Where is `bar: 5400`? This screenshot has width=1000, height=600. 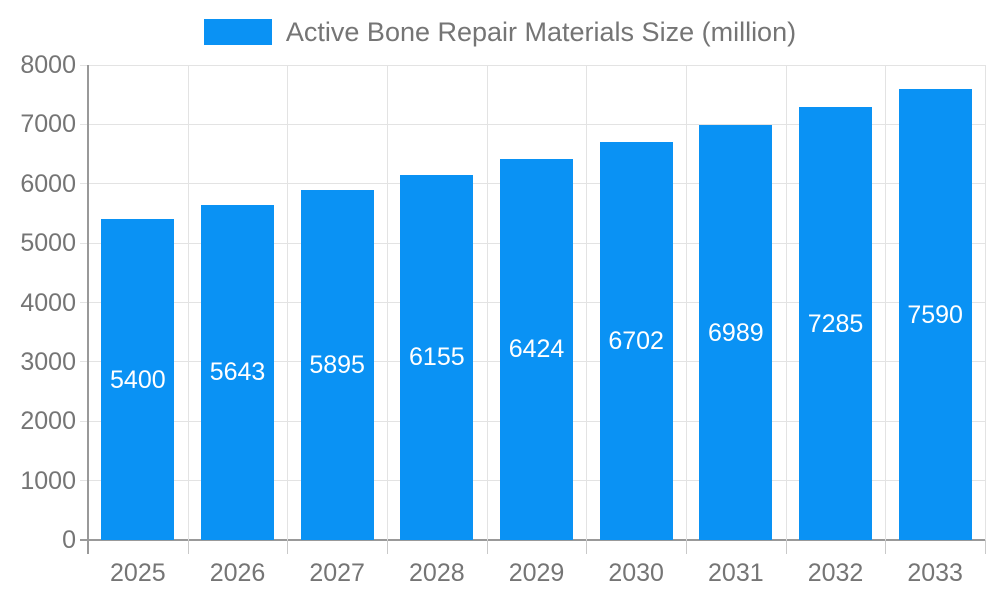 bar: 5400 is located at coordinates (138, 379).